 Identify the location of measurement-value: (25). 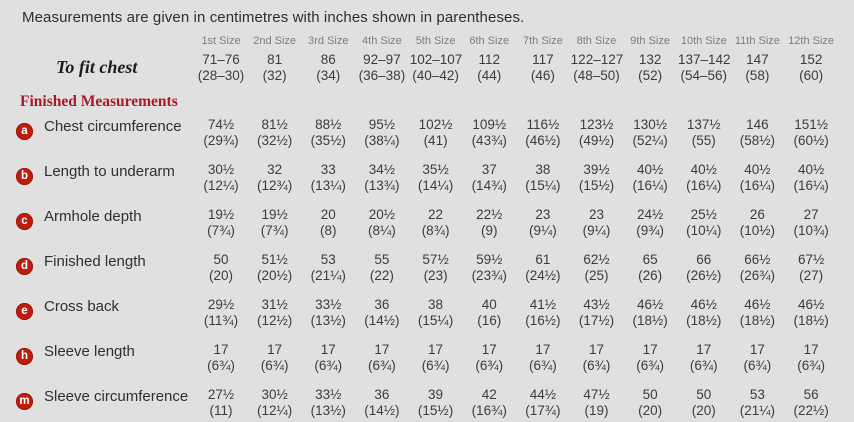
(596, 275).